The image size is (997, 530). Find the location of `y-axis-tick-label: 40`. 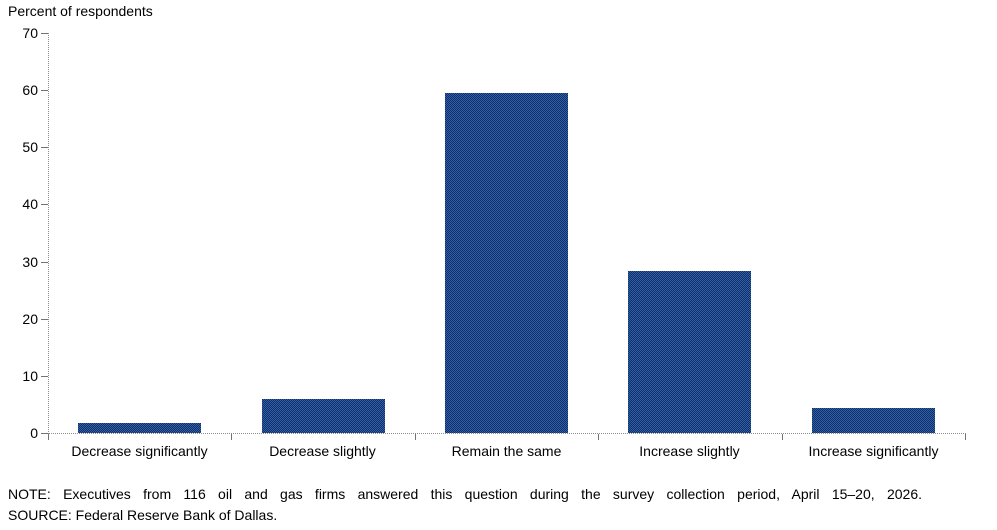

y-axis-tick-label: 40 is located at coordinates (30, 204).